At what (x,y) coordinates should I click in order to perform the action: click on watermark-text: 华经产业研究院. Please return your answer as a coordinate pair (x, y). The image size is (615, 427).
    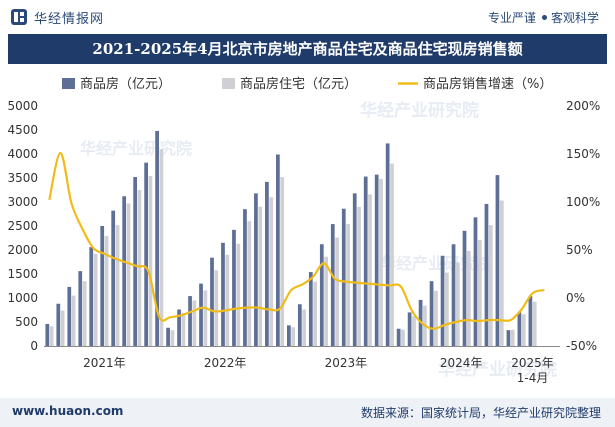
    Looking at the image, I should click on (136, 148).